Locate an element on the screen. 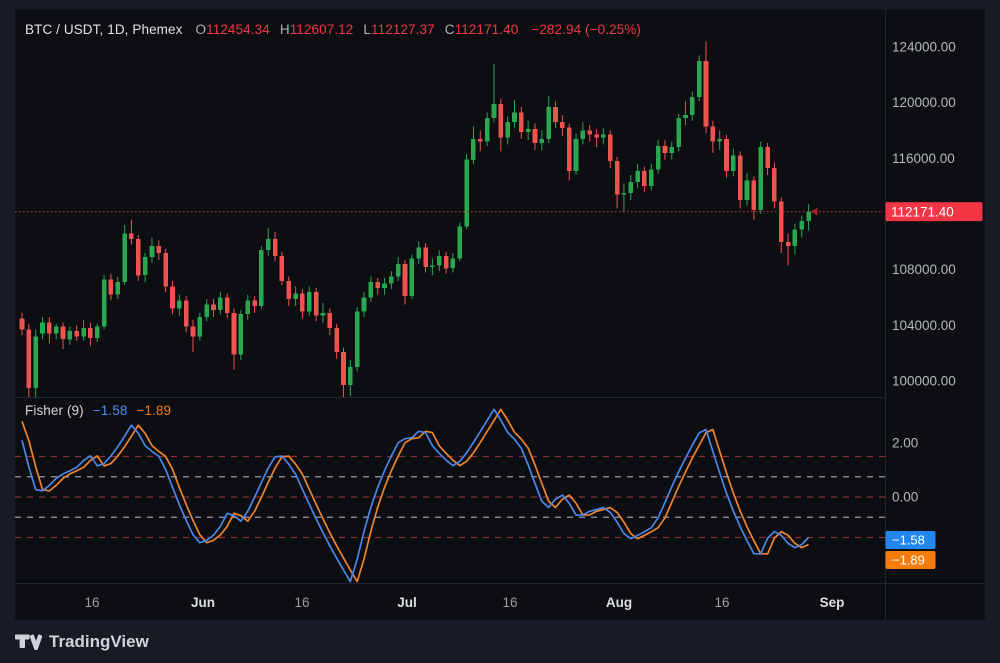  tradingview-logo: TradingView is located at coordinates (82, 642).